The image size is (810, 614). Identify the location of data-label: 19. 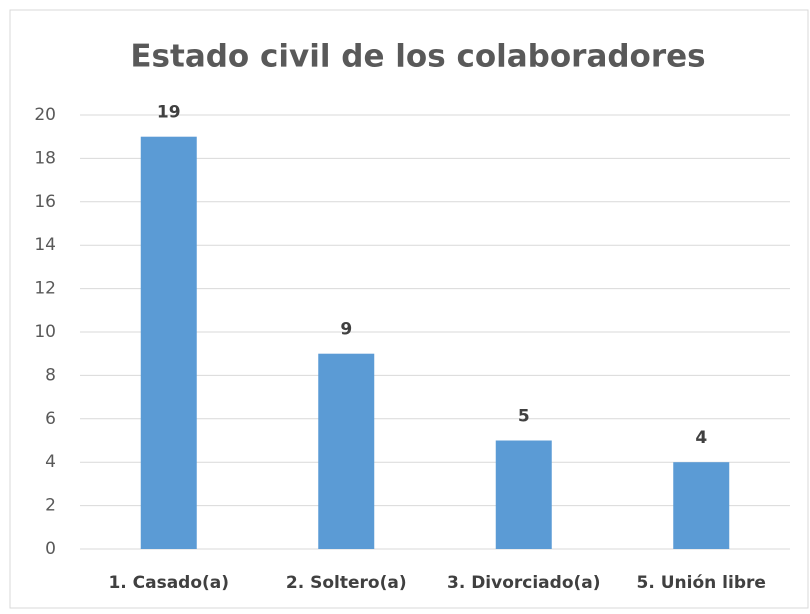
(169, 113).